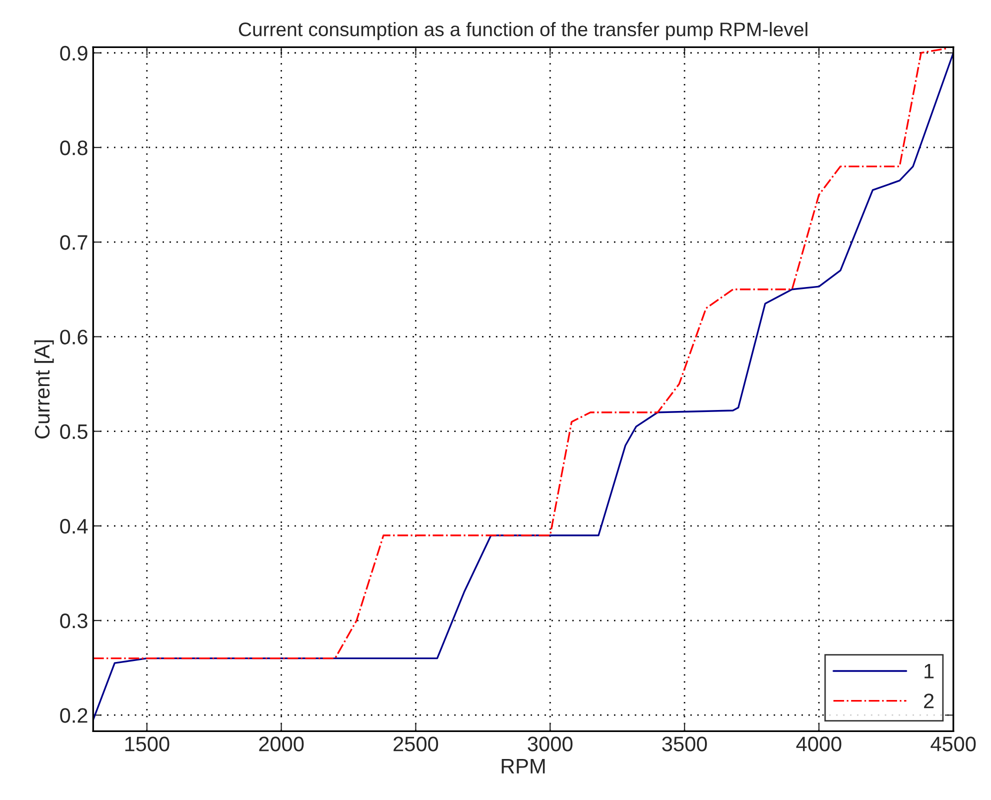 The width and height of the screenshot is (991, 800). I want to click on x-tick-label: 3500, so click(684, 744).